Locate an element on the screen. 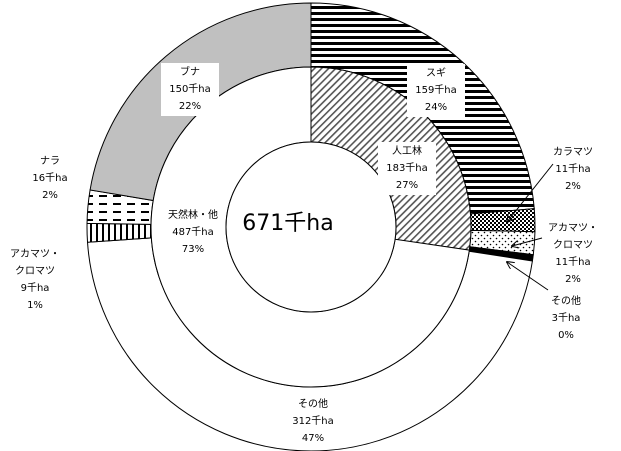 The image size is (621, 451). data-label-outer-6-line-2: 2% is located at coordinates (50, 195).